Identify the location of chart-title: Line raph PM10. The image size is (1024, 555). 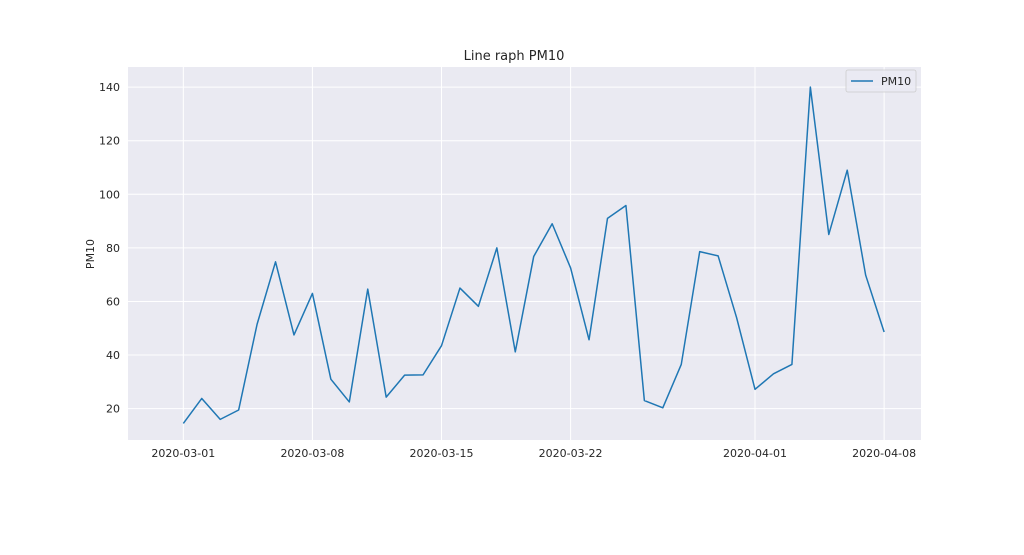
(514, 56).